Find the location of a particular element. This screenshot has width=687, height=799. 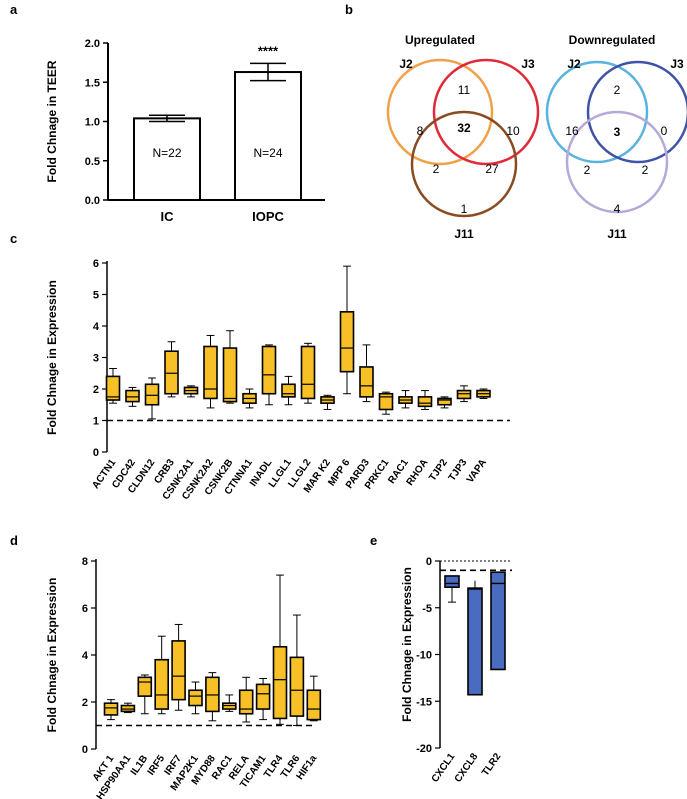

venn-count: 1 is located at coordinates (464, 209).